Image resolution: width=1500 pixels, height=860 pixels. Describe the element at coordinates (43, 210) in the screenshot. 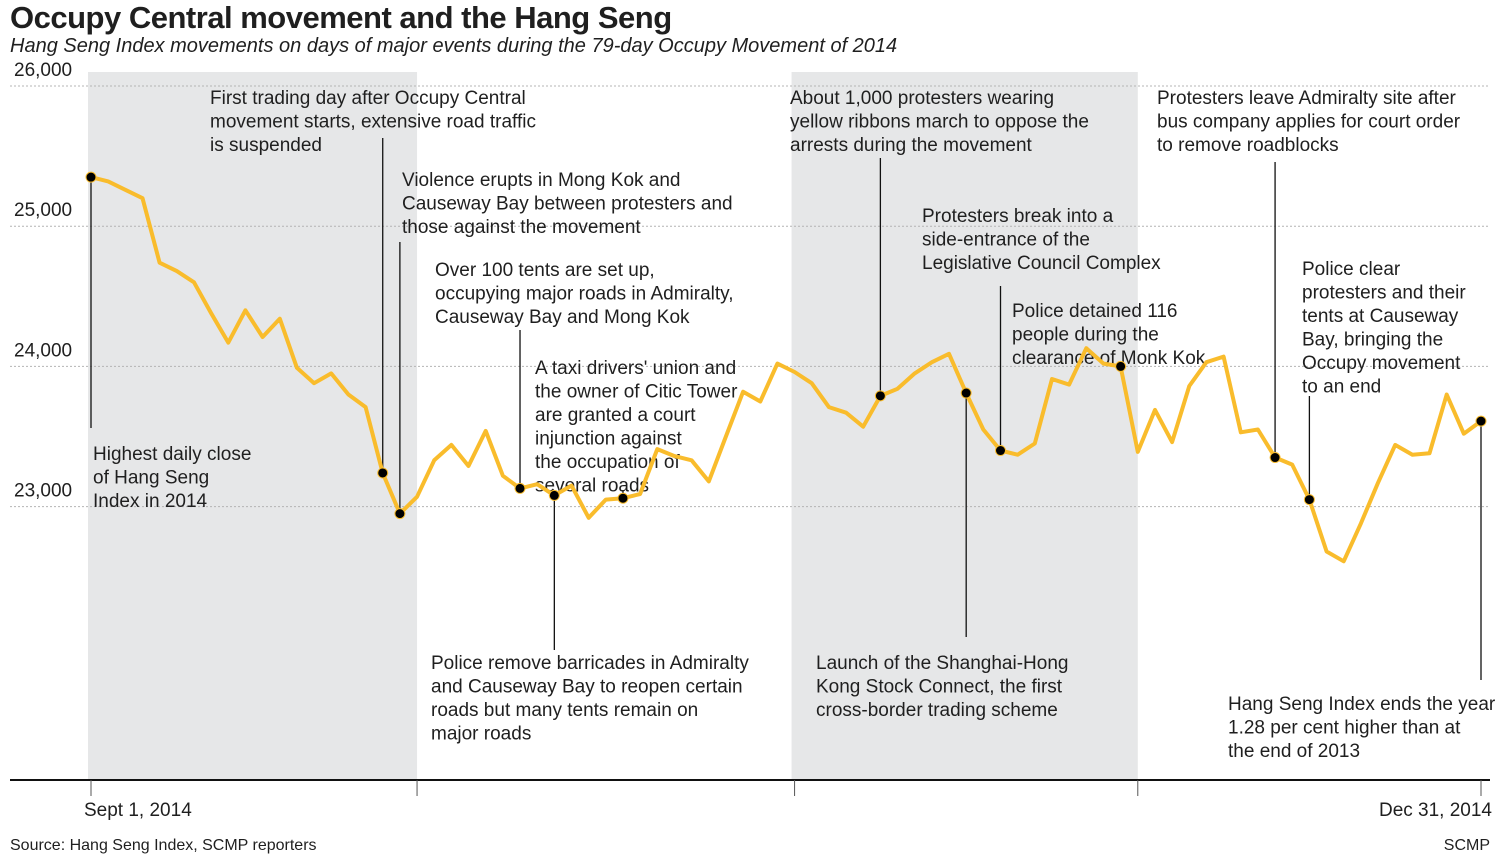

I see `y-tick-label-2: 25,000` at that location.